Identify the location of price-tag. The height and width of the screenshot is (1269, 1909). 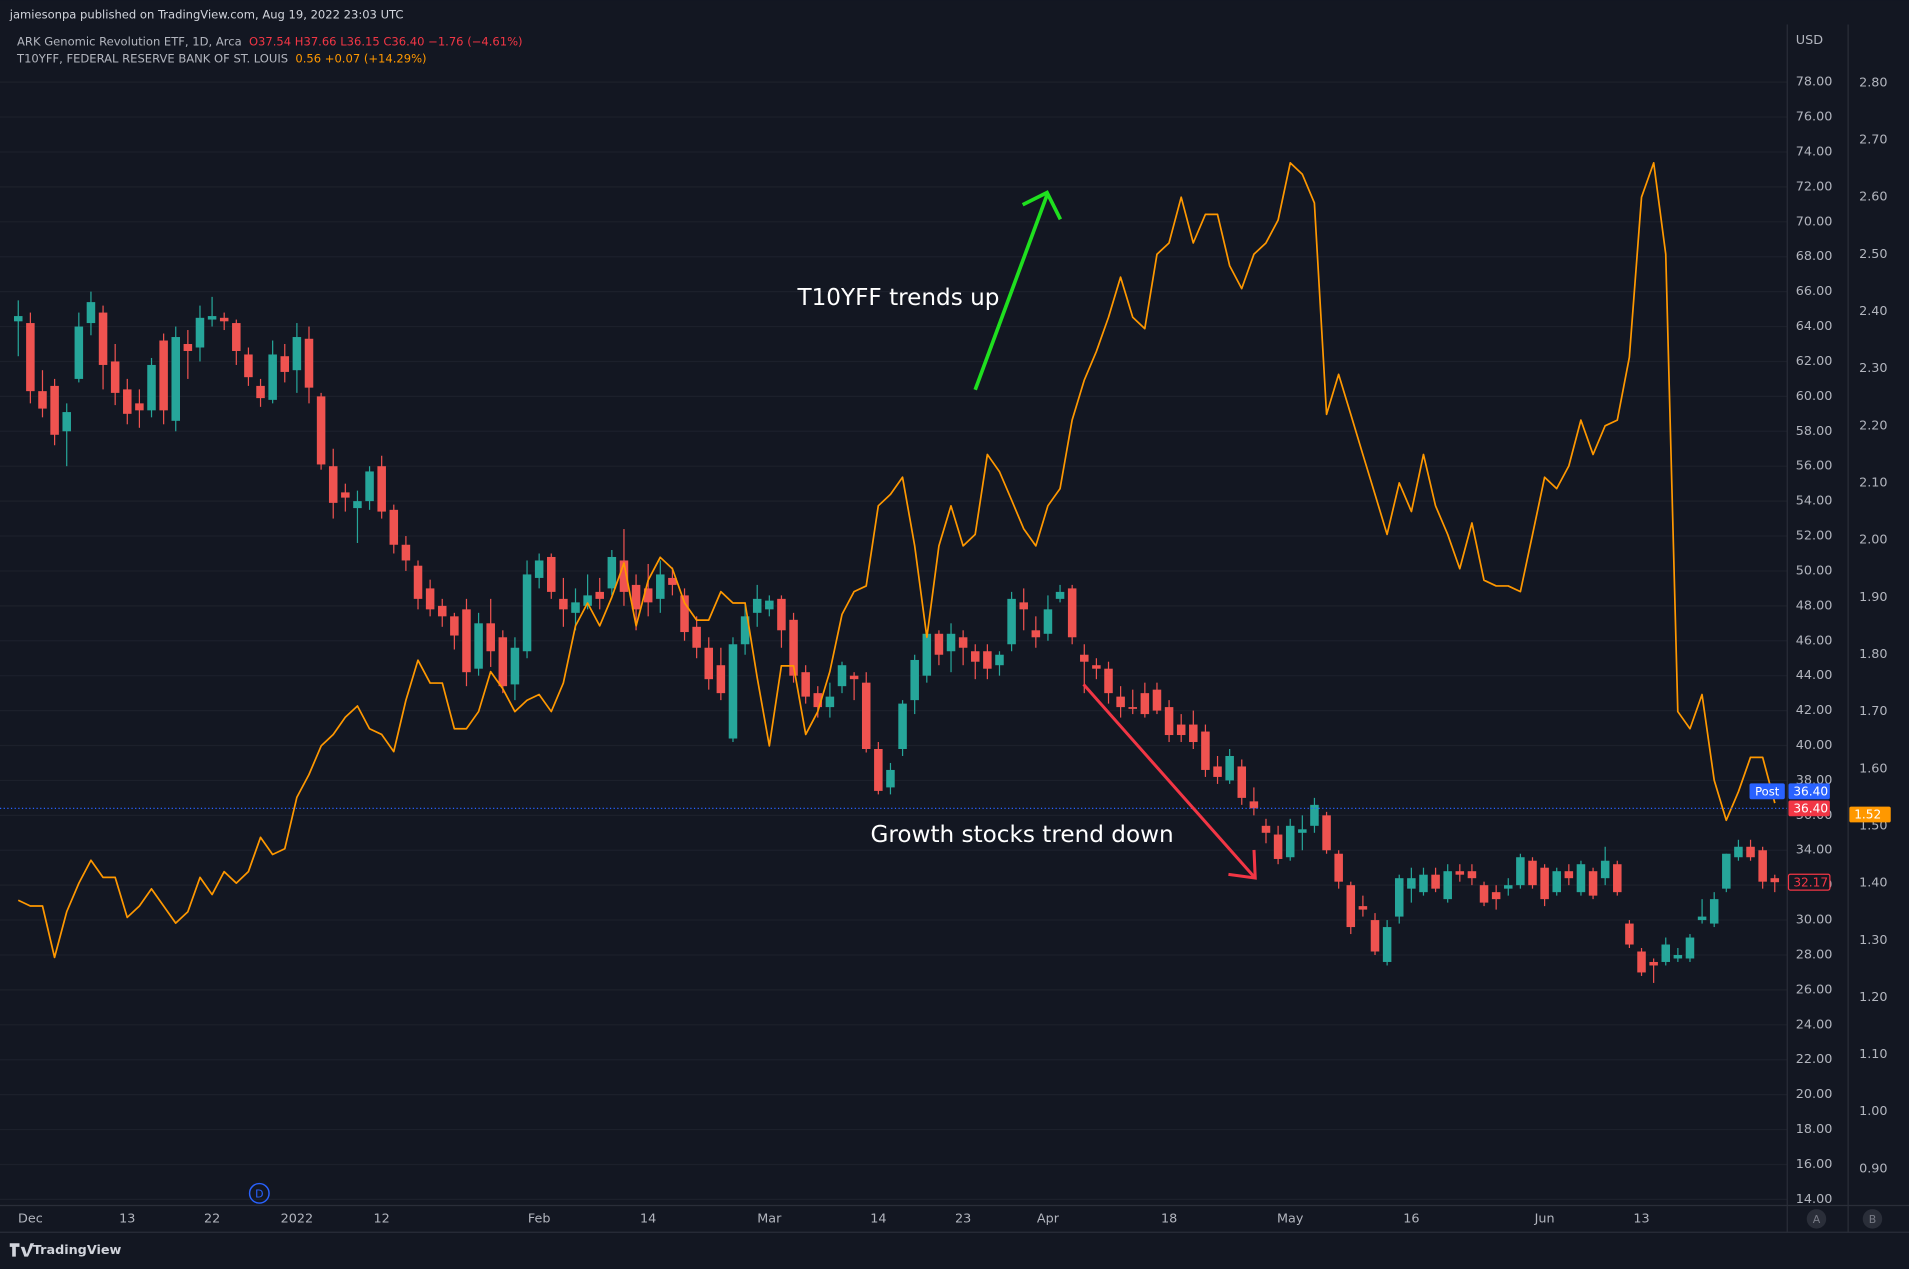
(1809, 808).